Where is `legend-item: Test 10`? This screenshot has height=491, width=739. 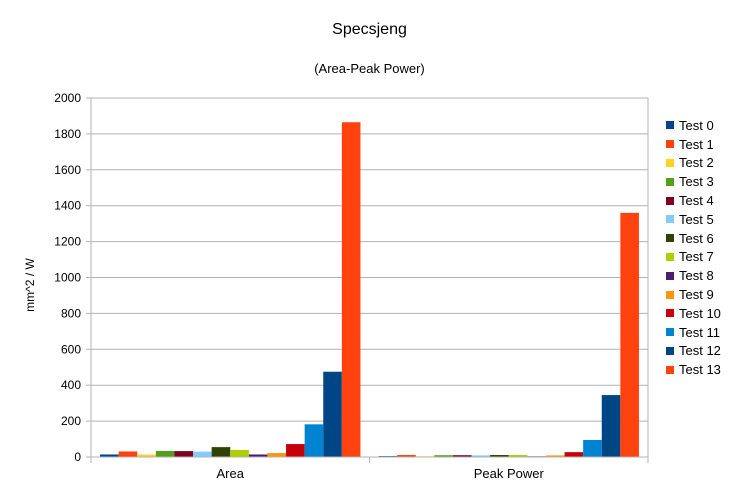 legend-item: Test 10 is located at coordinates (693, 313).